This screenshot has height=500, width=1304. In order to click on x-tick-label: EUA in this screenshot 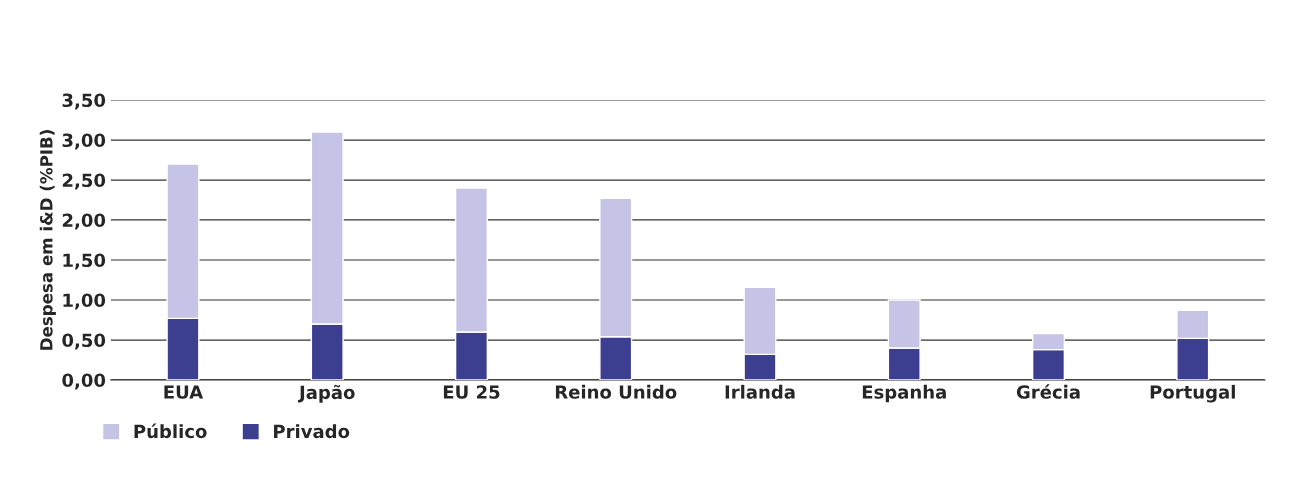, I will do `click(184, 392)`.